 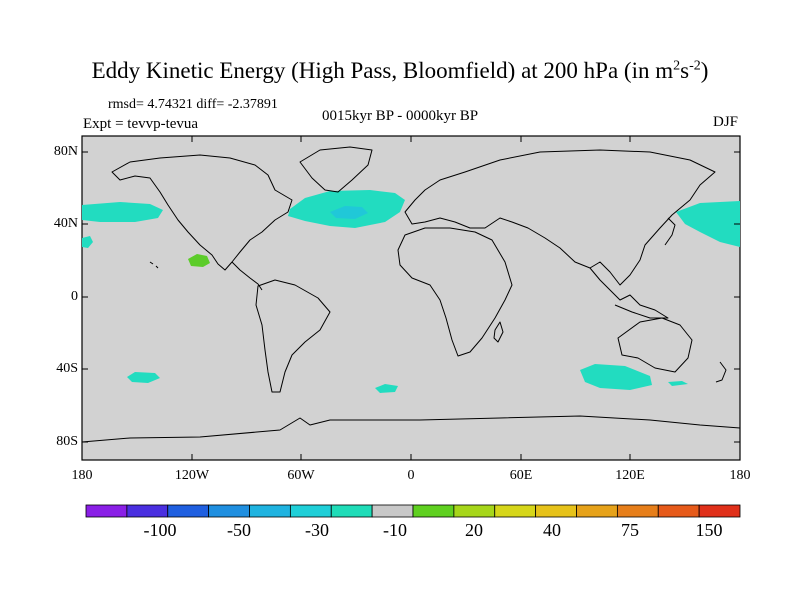 I want to click on coastline-new-zealand, so click(x=721, y=372).